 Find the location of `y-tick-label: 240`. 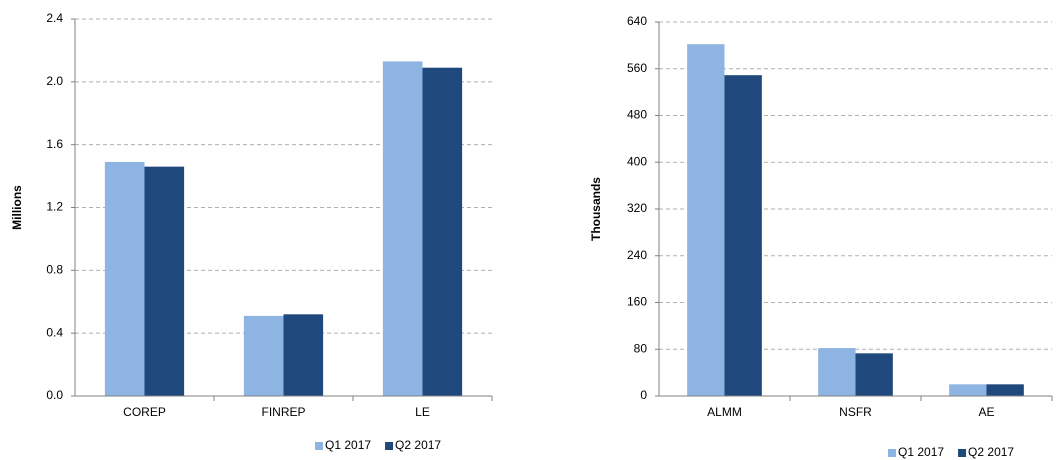

y-tick-label: 240 is located at coordinates (637, 255).